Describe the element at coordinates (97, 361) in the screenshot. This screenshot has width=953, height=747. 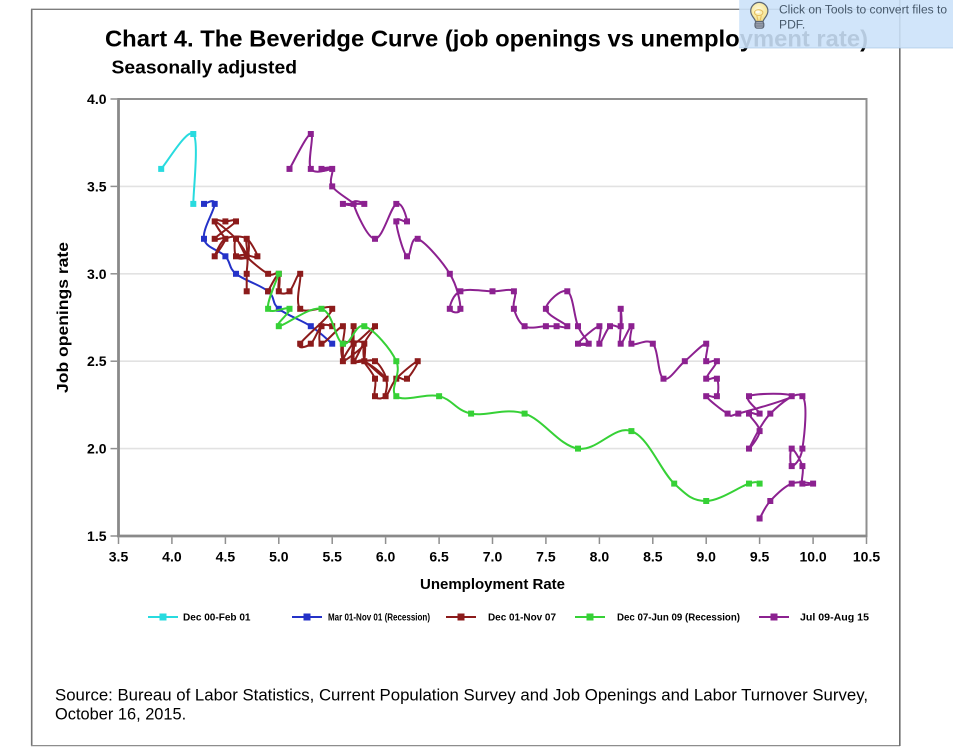
I see `svg-text: 2.5` at that location.